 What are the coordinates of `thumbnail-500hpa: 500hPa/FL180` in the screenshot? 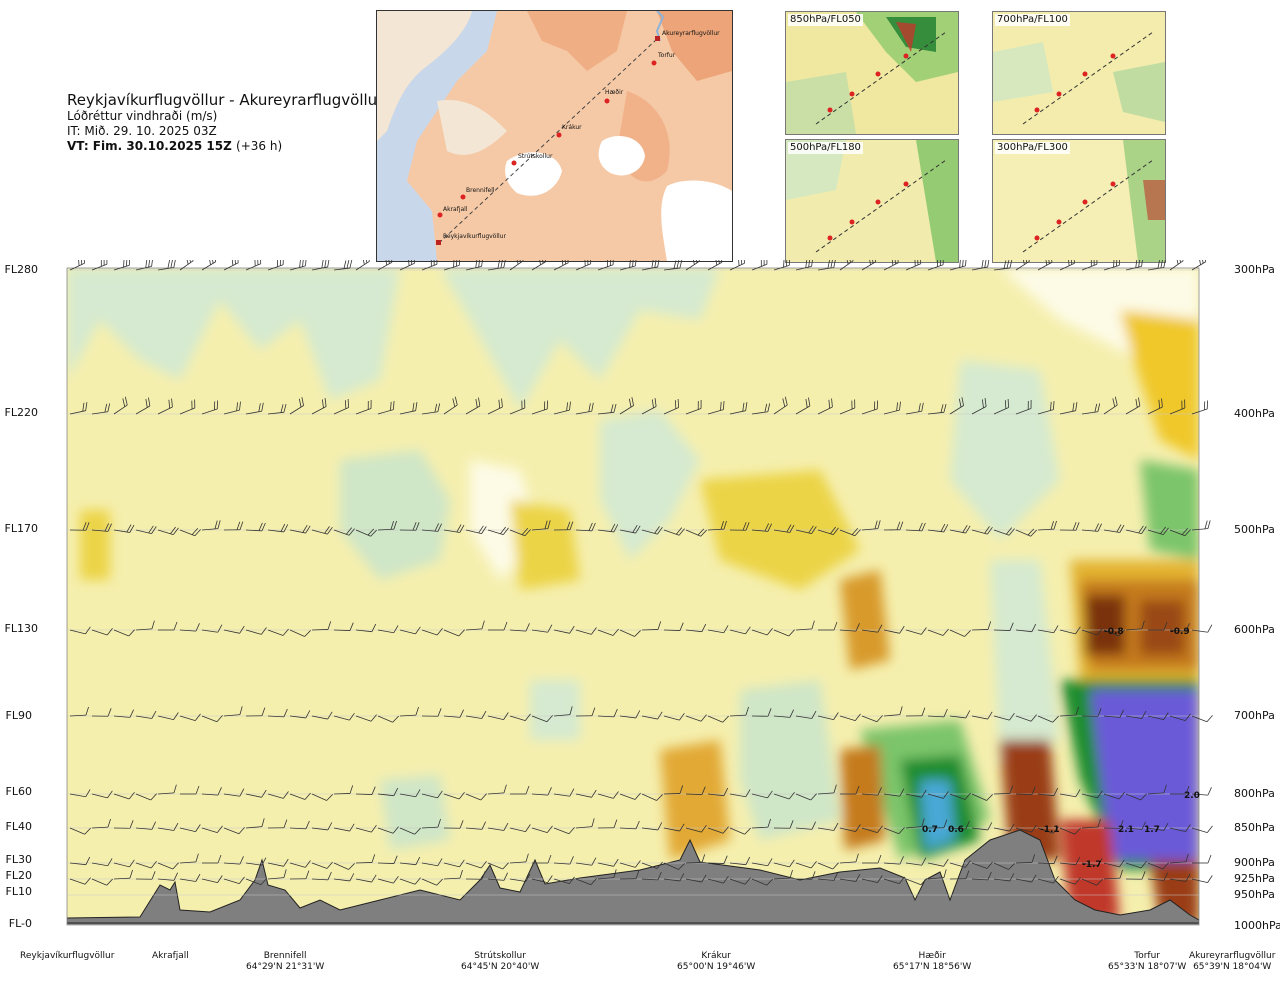 It's located at (872, 201).